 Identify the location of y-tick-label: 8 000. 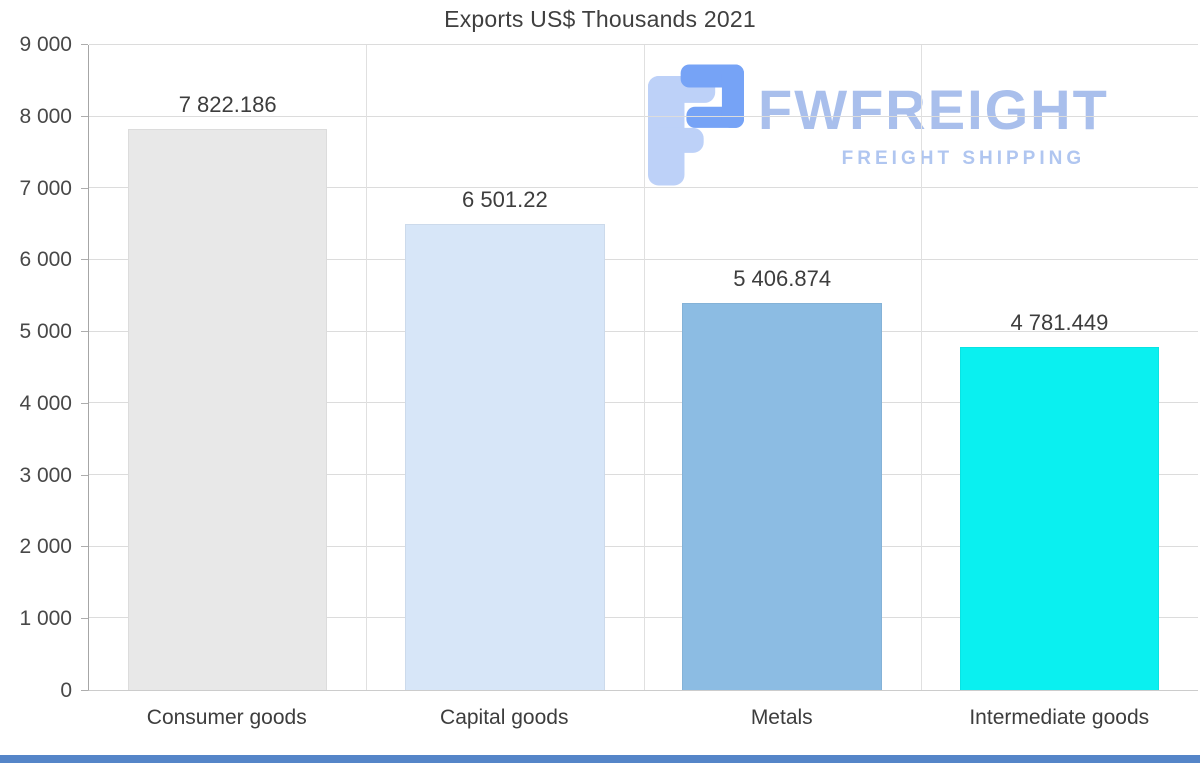
(45, 116).